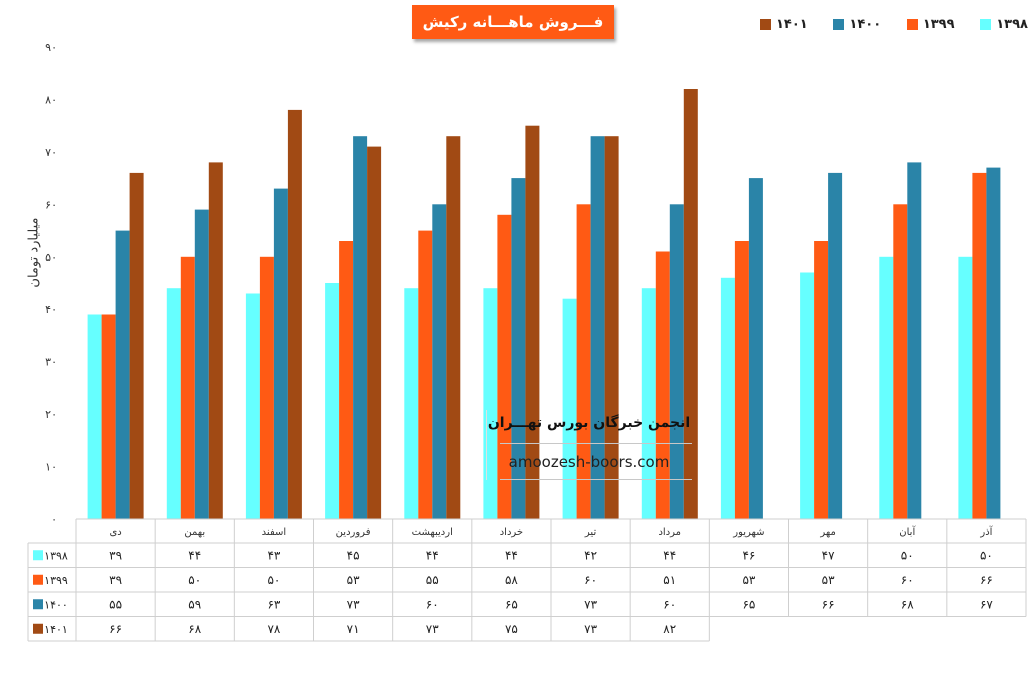 The width and height of the screenshot is (1036, 686). I want to click on legend-label: ۱۴۰۱, so click(792, 24).